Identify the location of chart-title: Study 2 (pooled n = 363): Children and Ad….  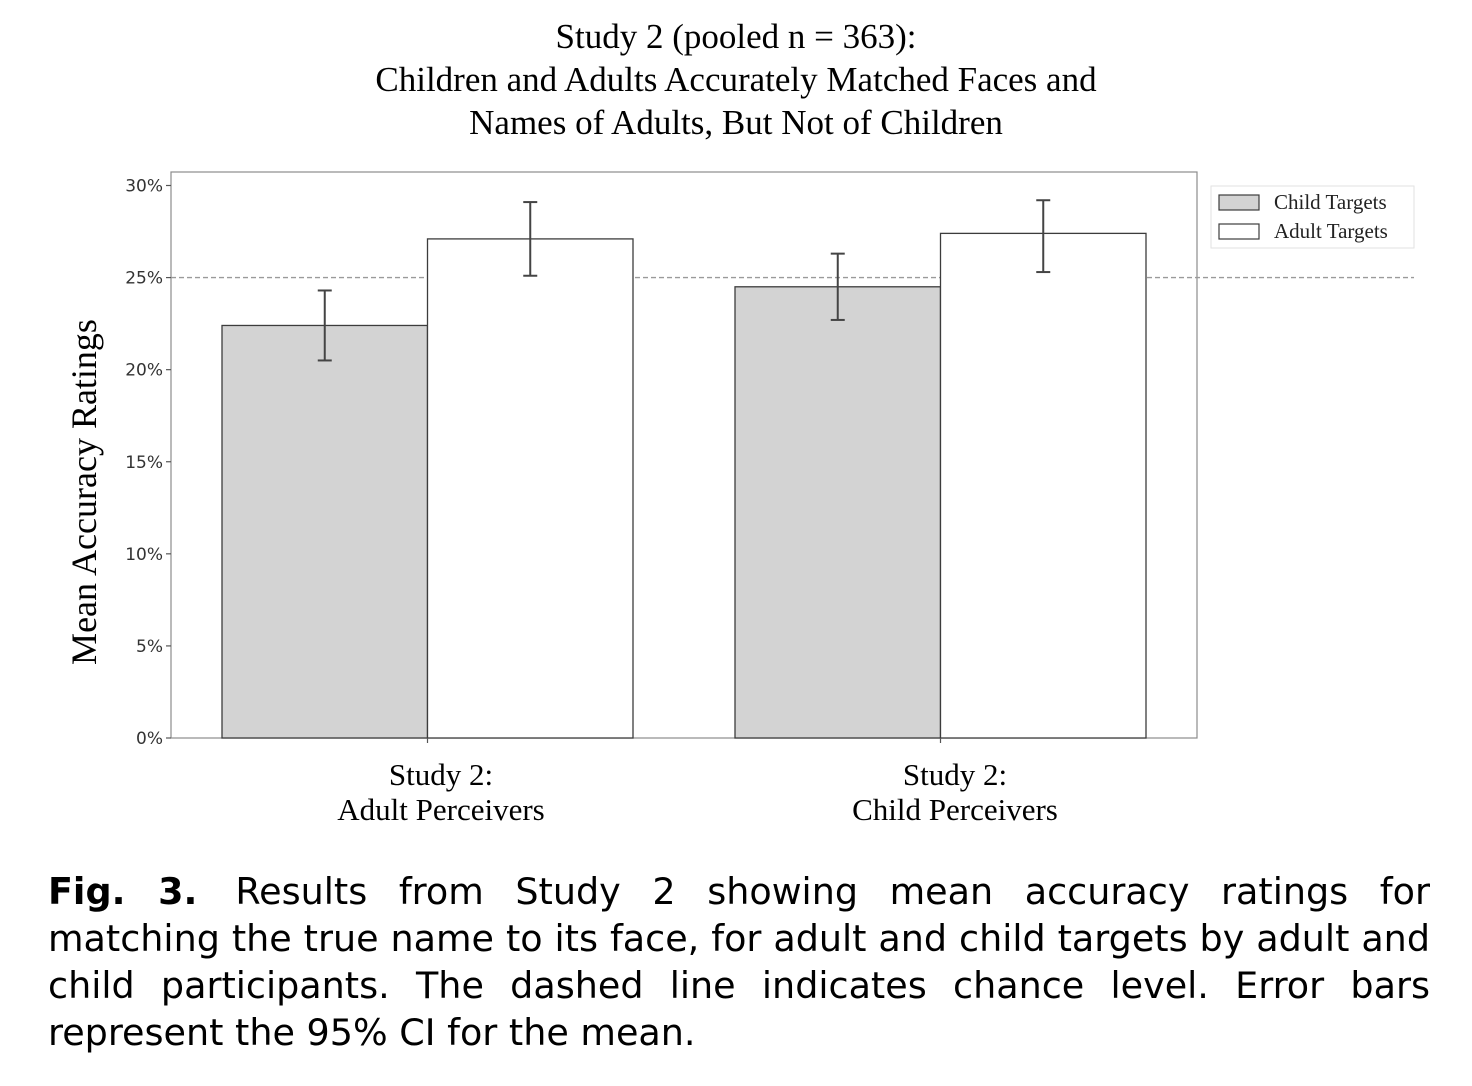
(736, 79).